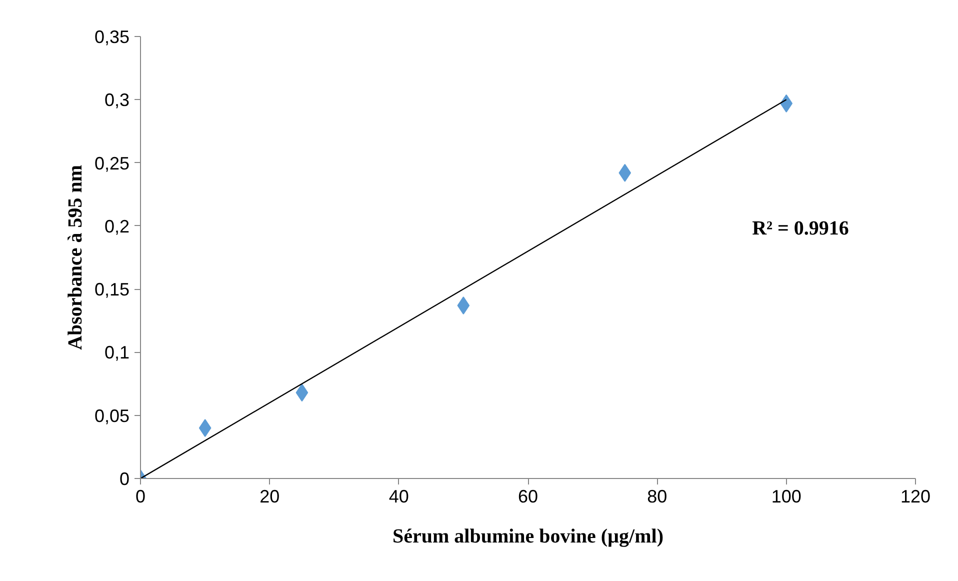 The image size is (958, 581). I want to click on y-tick-label: 0,35, so click(112, 37).